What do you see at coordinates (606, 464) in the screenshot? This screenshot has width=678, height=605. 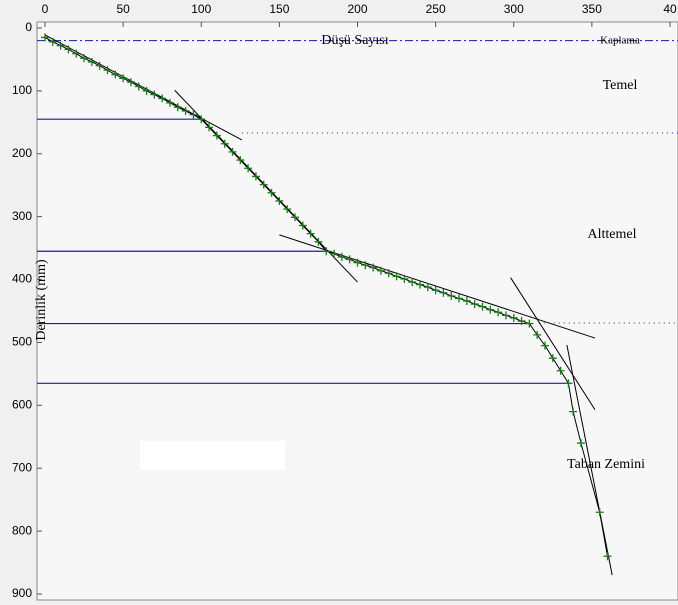 I see `annotation: Taban Zemini` at bounding box center [606, 464].